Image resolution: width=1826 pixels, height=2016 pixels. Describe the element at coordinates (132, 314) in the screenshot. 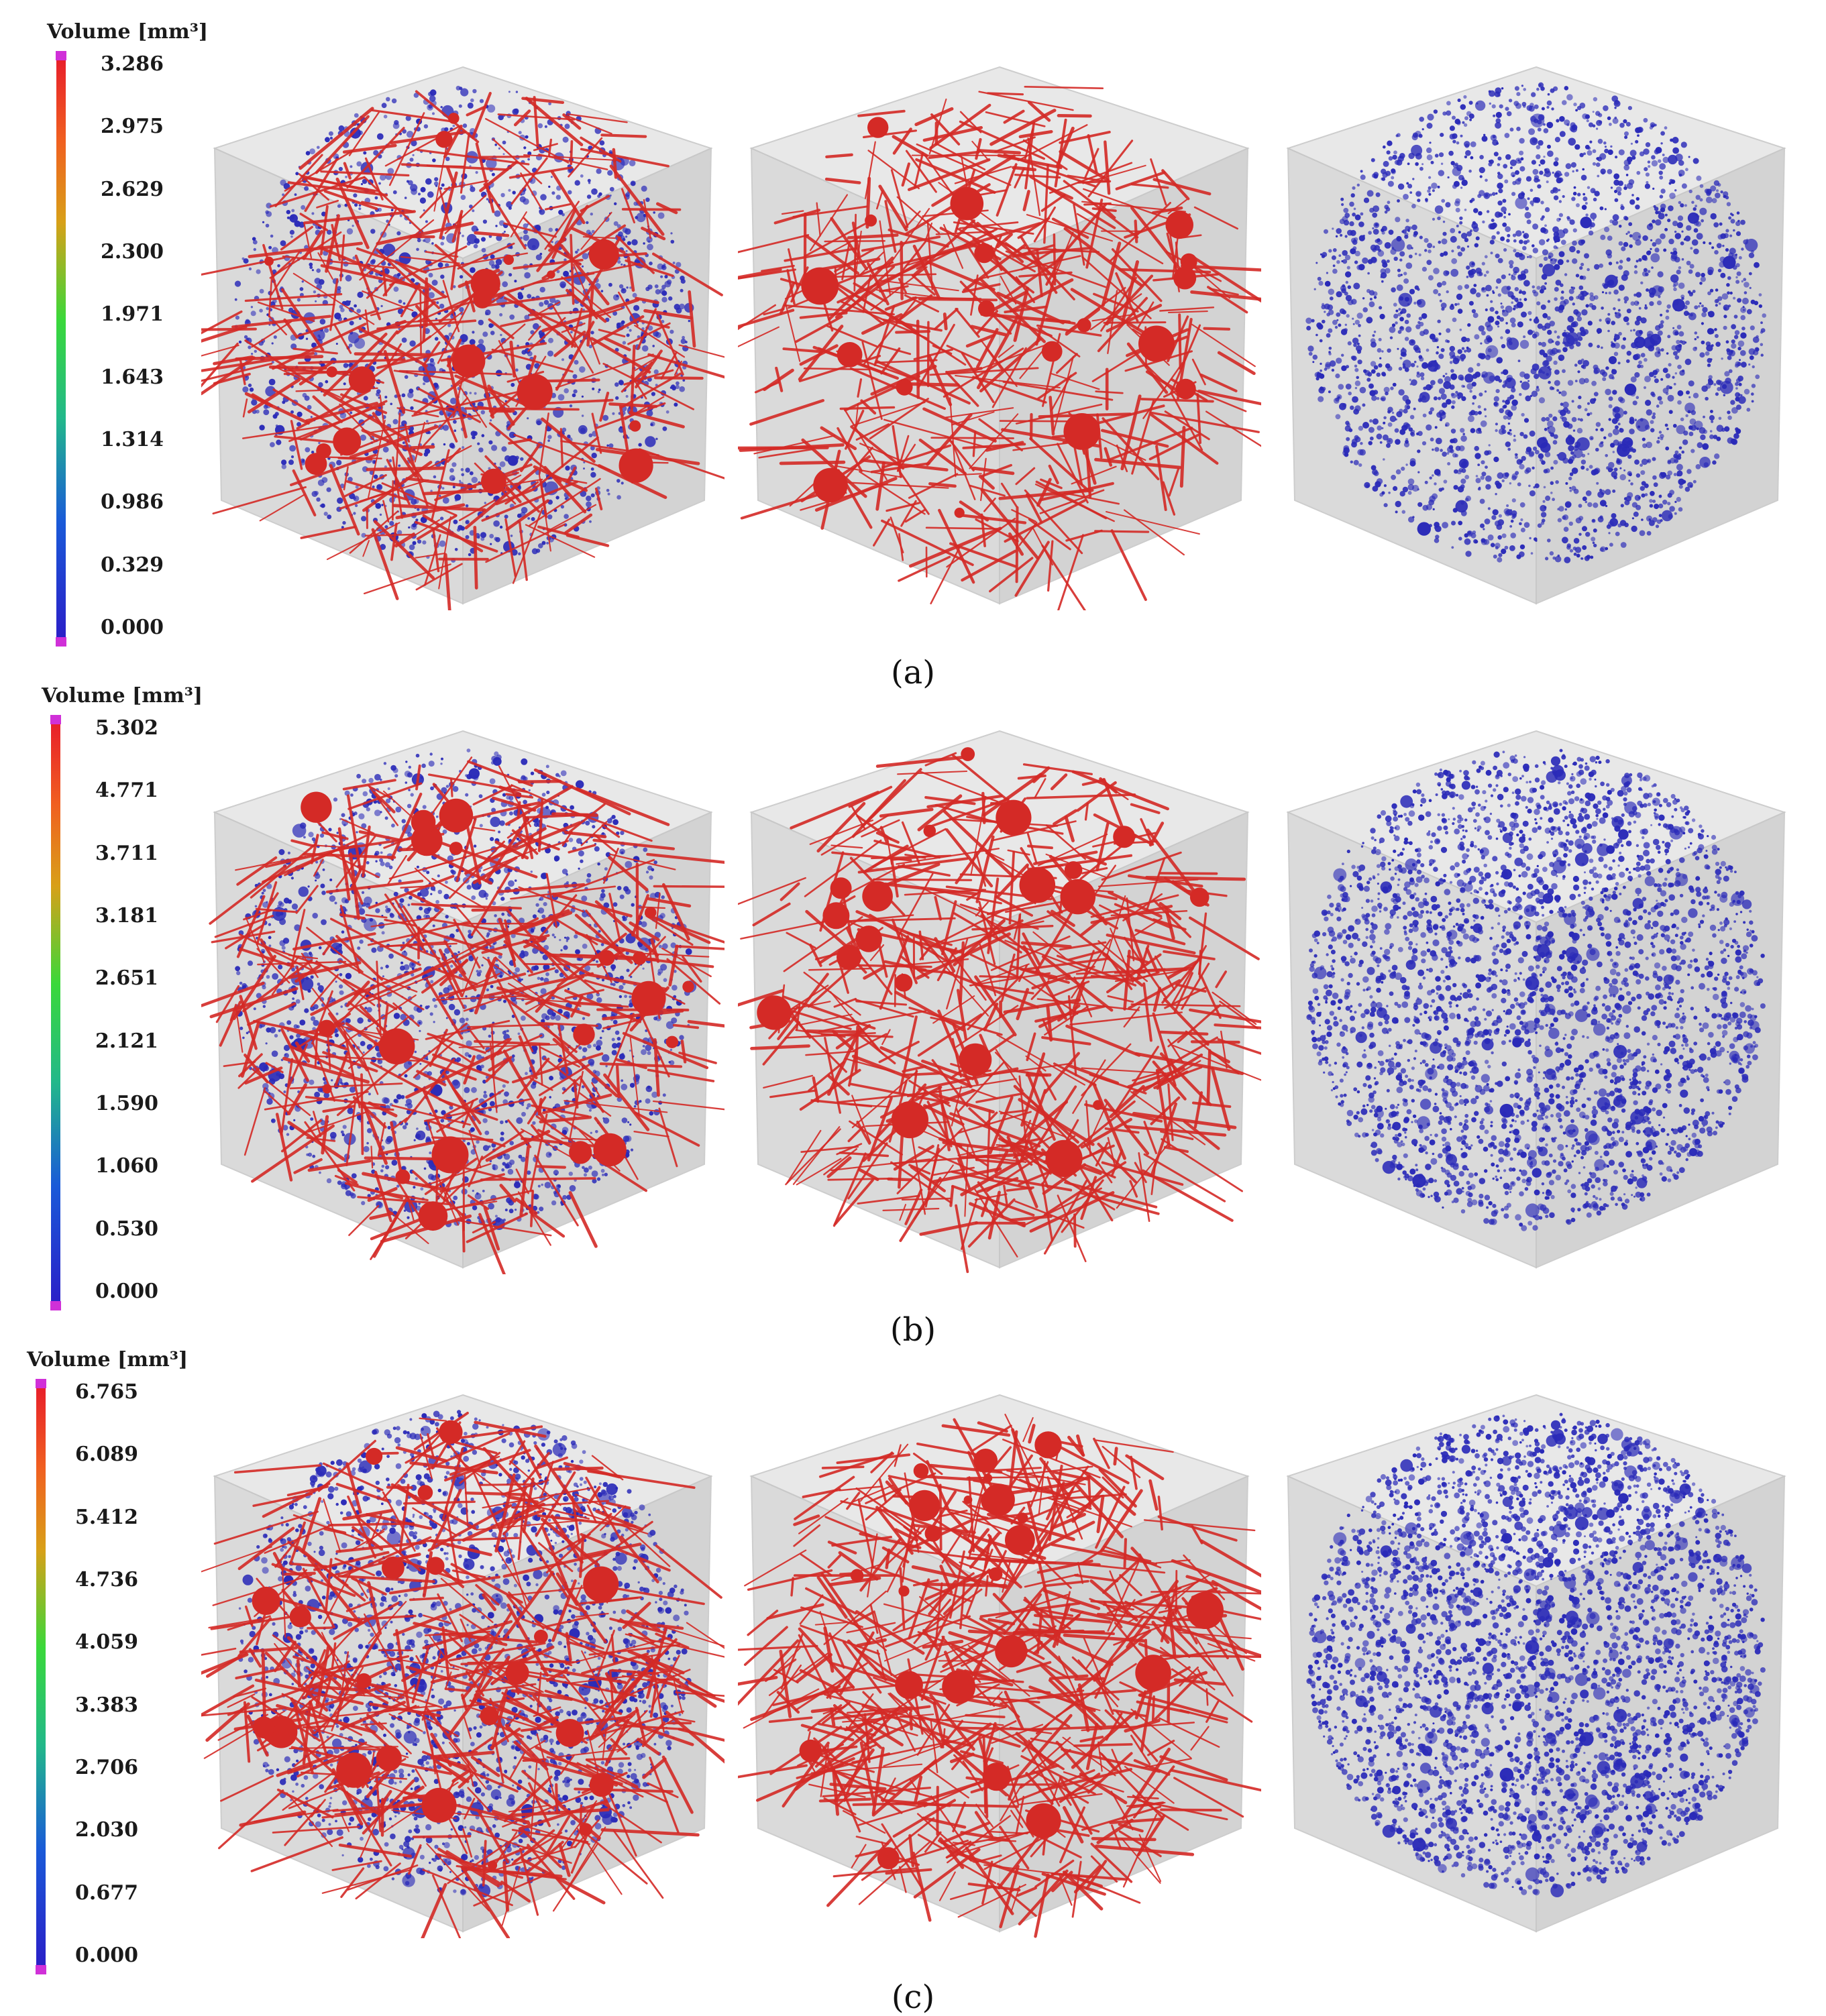

I see `colorbar-tick-label: 1.971` at that location.